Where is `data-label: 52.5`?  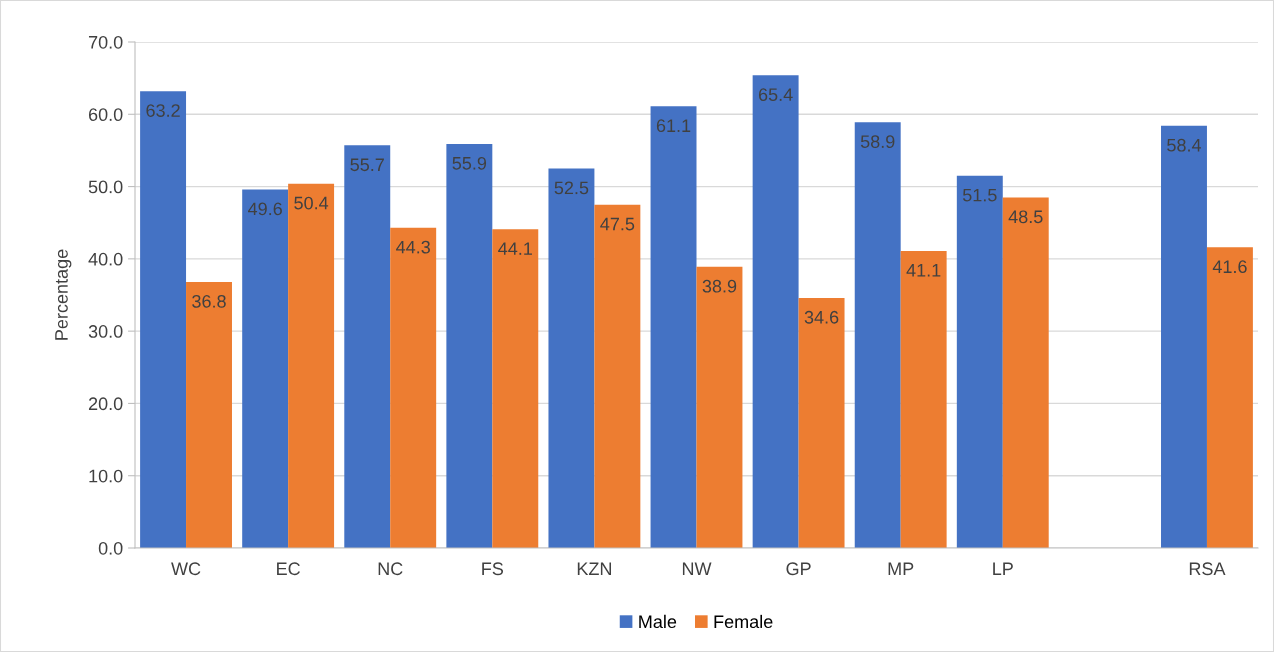 data-label: 52.5 is located at coordinates (571, 188).